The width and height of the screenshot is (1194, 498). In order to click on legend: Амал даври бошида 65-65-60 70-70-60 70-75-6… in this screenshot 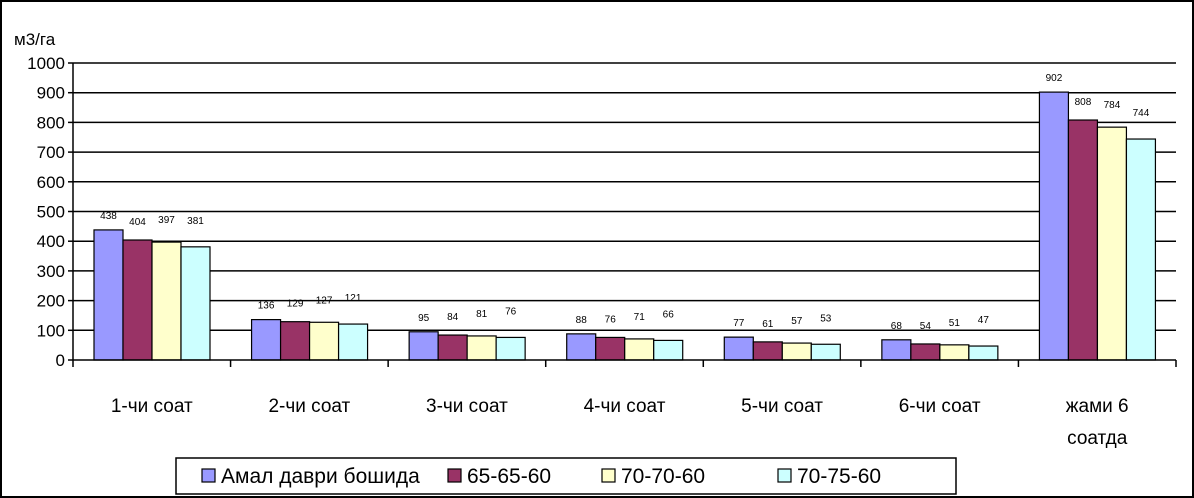, I will do `click(566, 476)`.